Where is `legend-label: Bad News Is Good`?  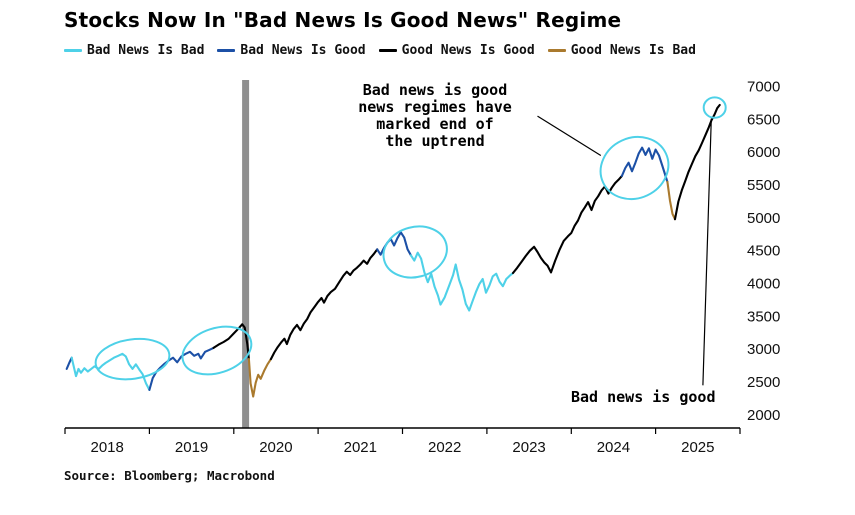 legend-label: Bad News Is Good is located at coordinates (303, 50).